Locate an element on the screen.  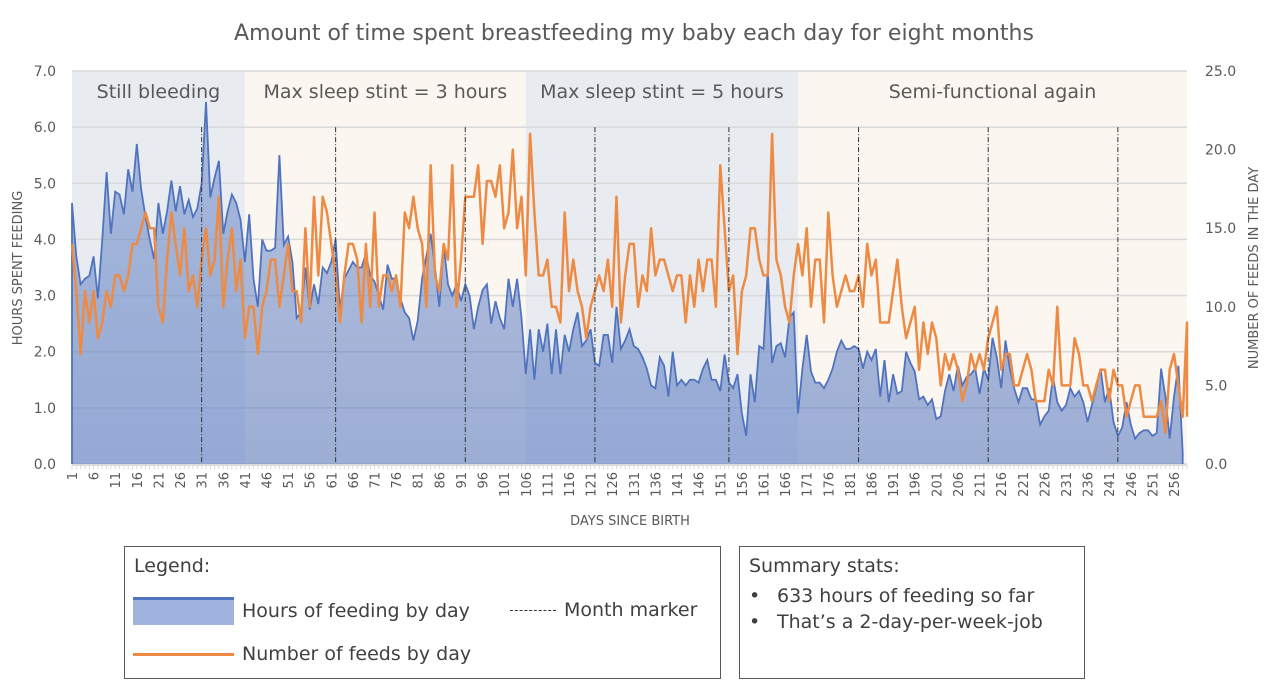
x-axis-label: DAYS SINCE BIRTH is located at coordinates (630, 521).